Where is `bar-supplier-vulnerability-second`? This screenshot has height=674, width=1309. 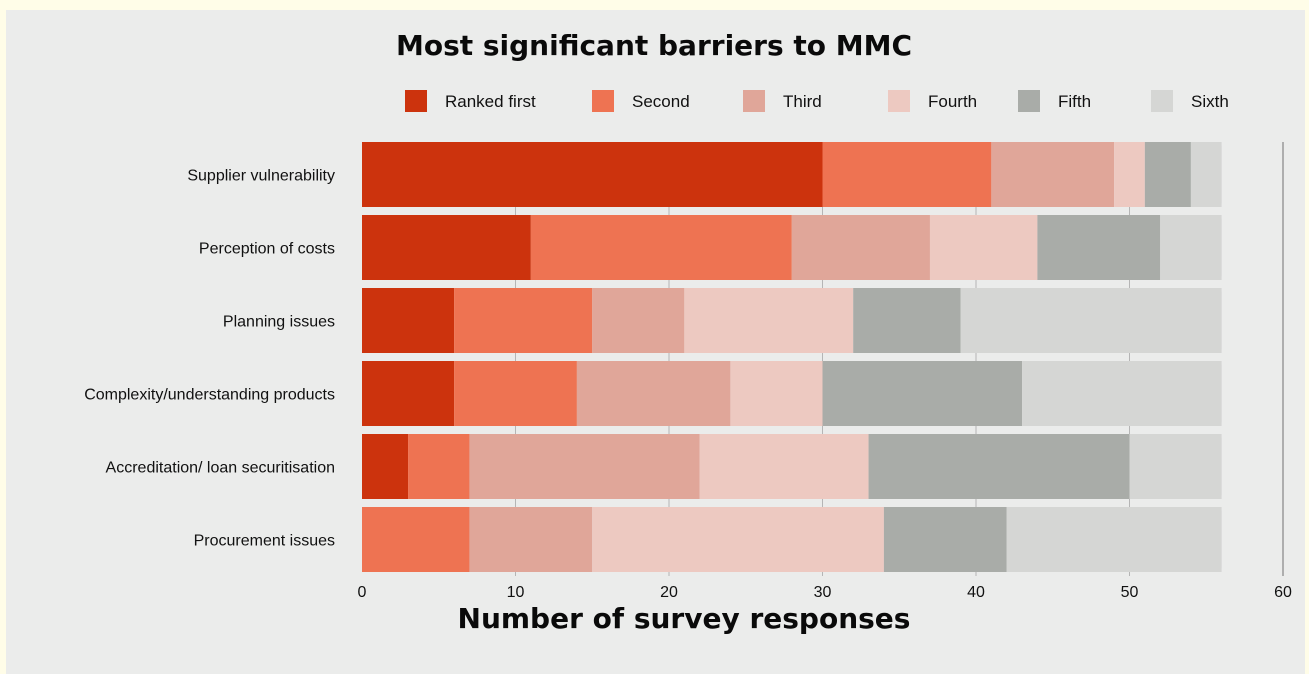
bar-supplier-vulnerability-second is located at coordinates (907, 174).